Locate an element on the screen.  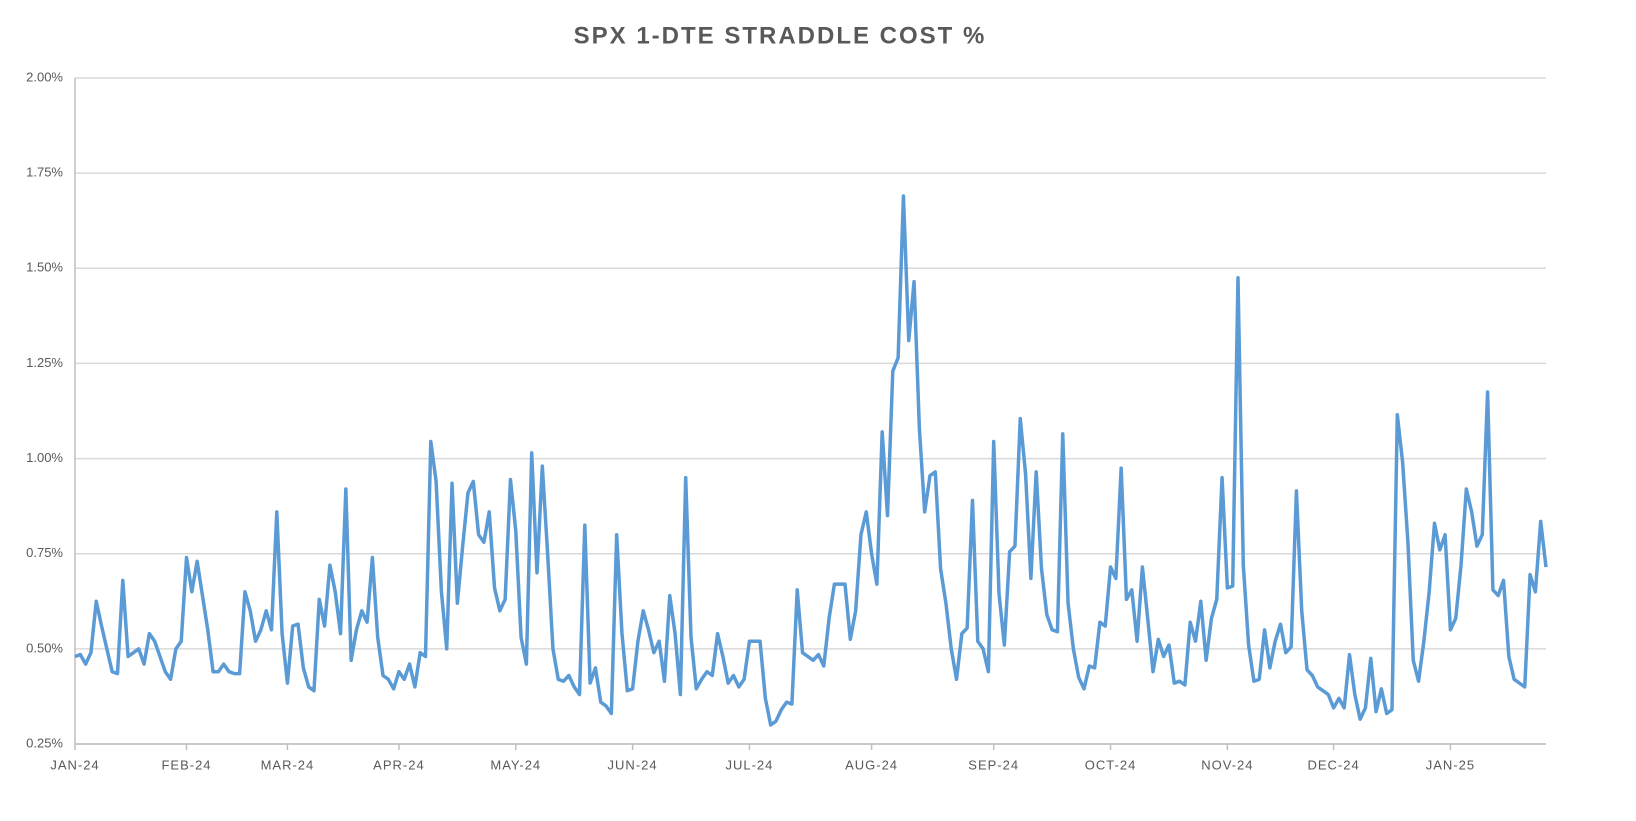
x-tick-label: SEP-24 is located at coordinates (993, 764).